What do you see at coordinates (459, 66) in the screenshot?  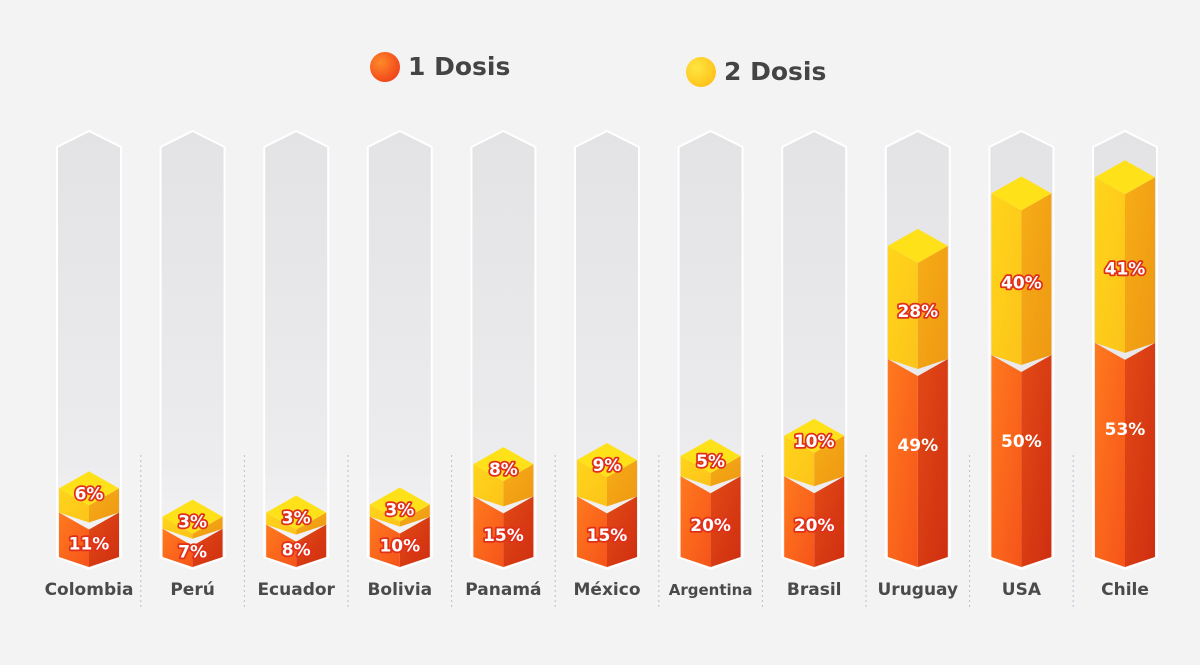 I see `legend-dose1-label: 1 Dosis` at bounding box center [459, 66].